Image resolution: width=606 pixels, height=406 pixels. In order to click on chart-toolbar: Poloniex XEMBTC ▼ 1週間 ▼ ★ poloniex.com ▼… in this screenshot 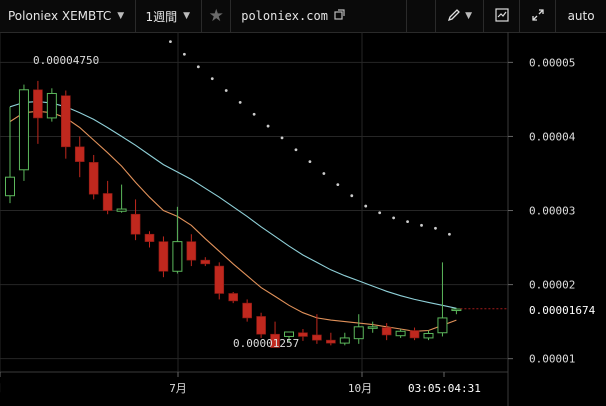, I will do `click(303, 16)`.